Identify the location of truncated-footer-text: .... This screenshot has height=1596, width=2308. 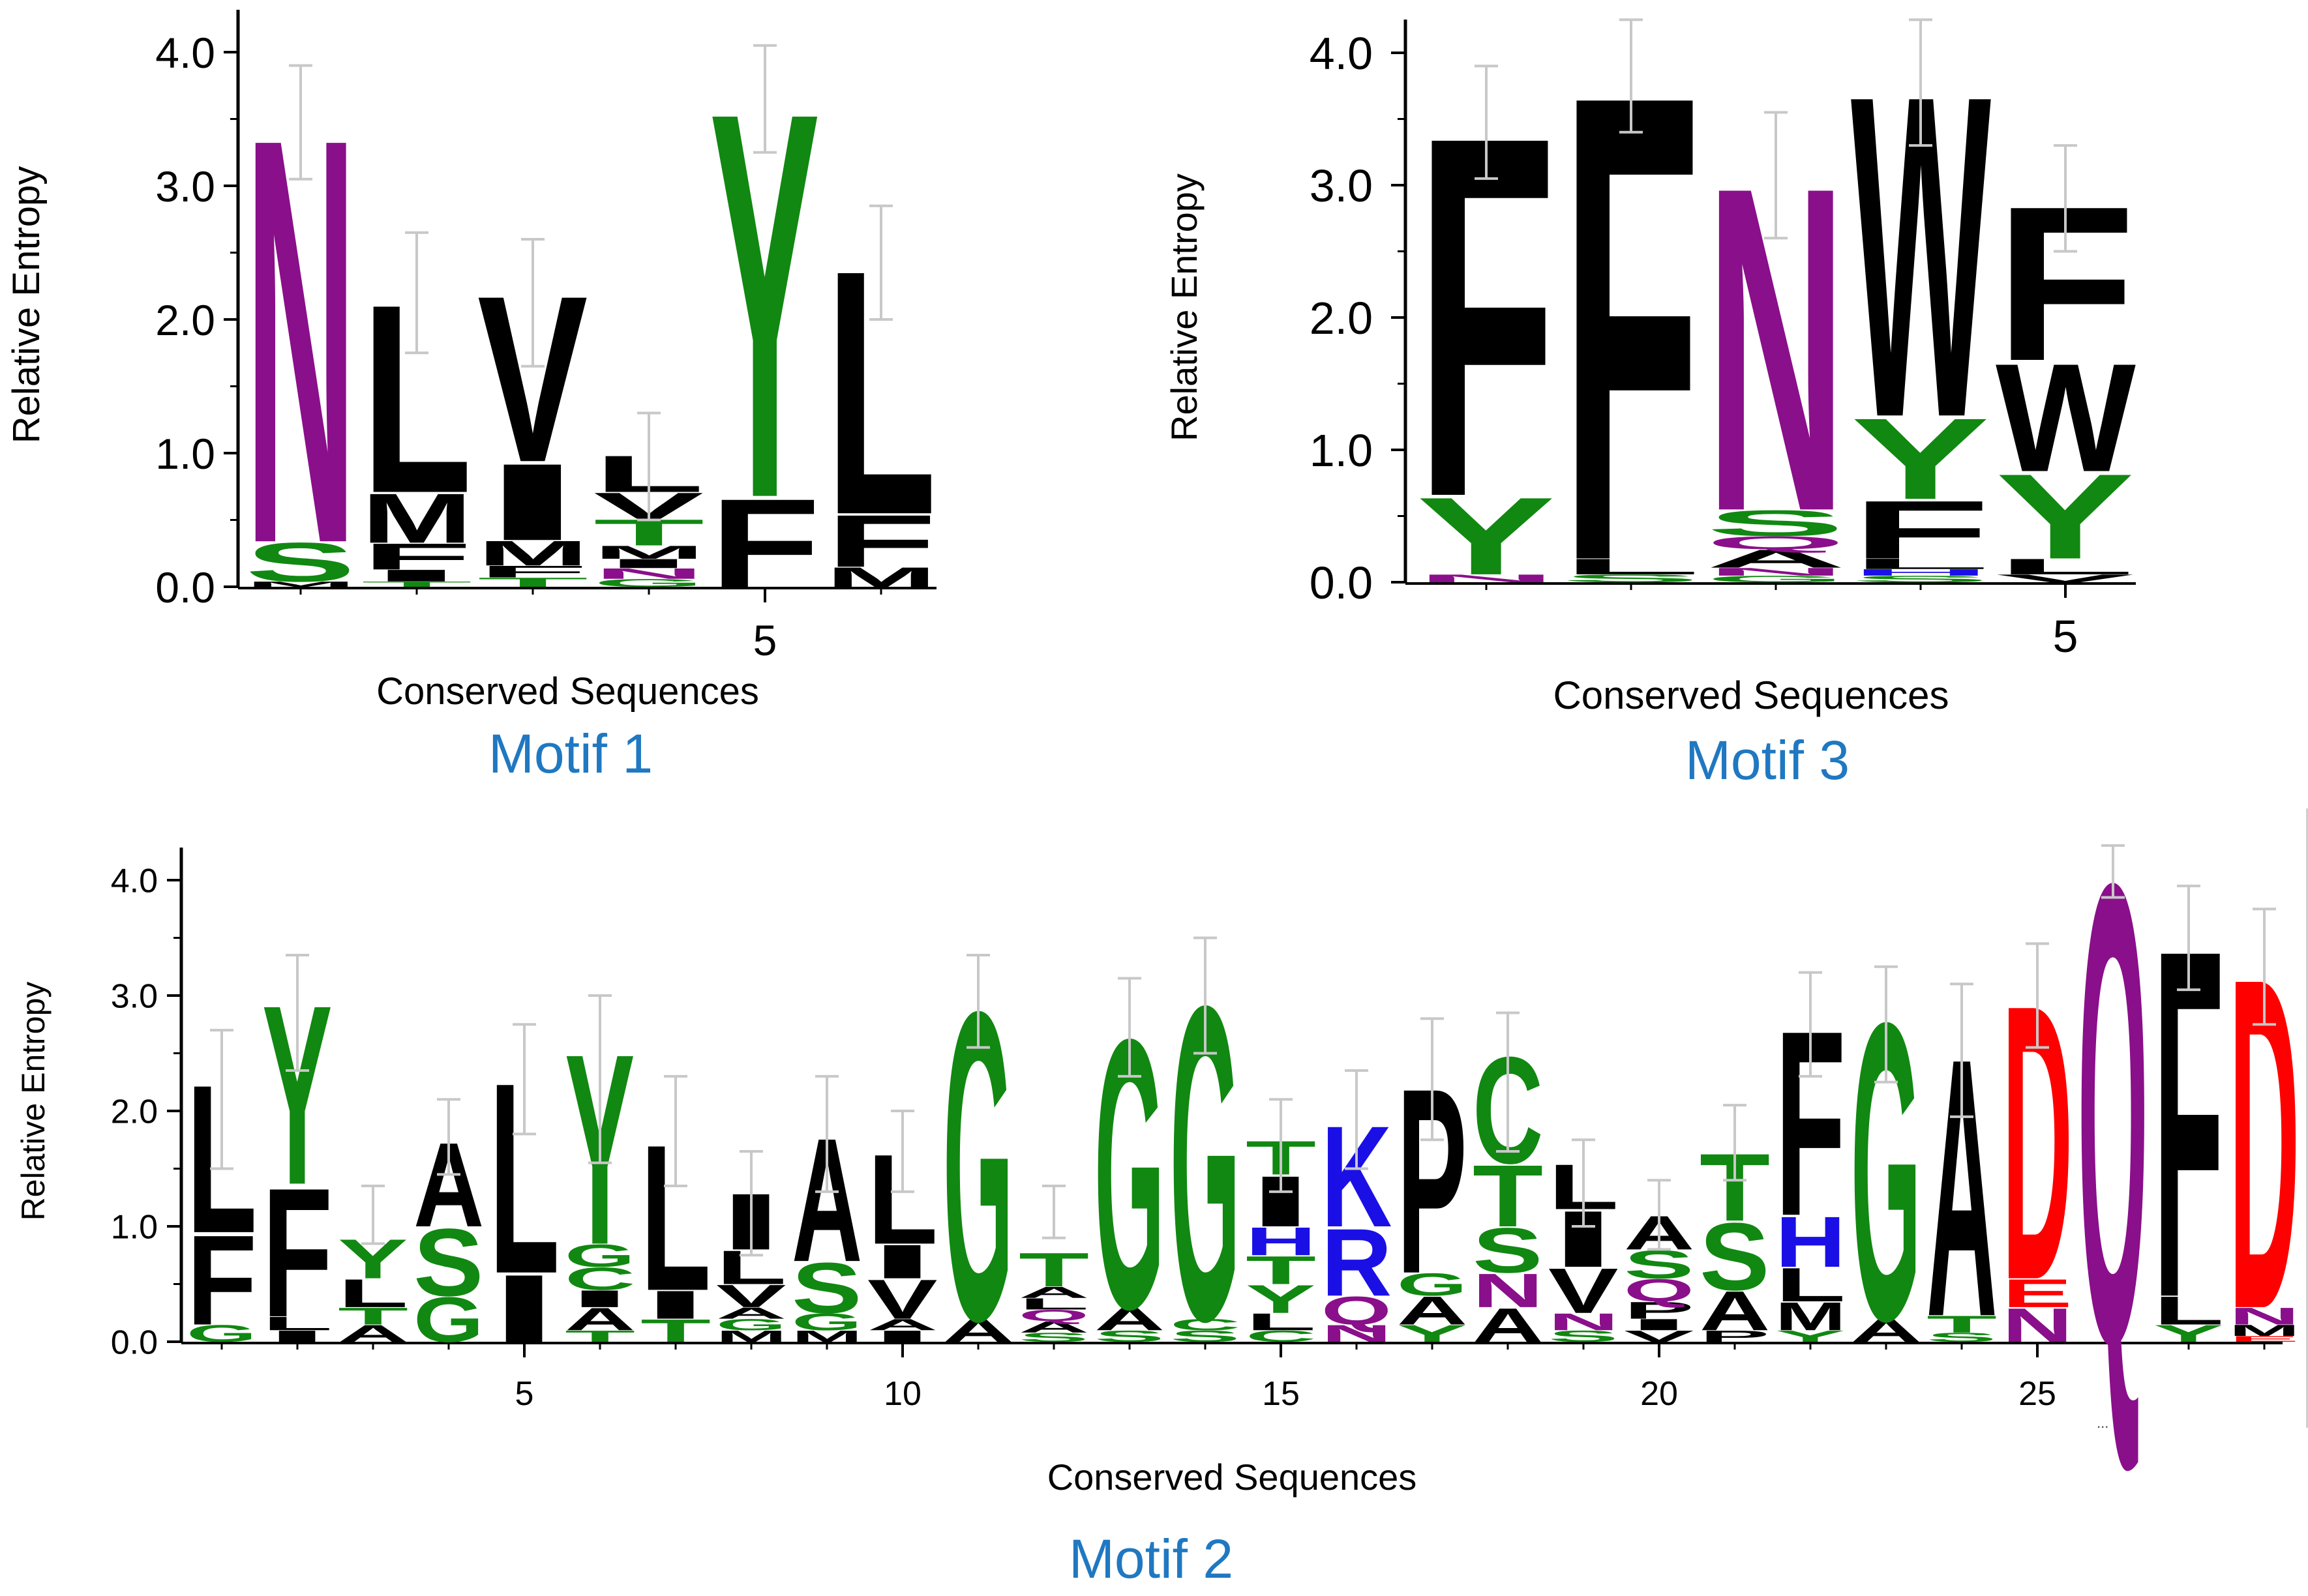
(2103, 1423).